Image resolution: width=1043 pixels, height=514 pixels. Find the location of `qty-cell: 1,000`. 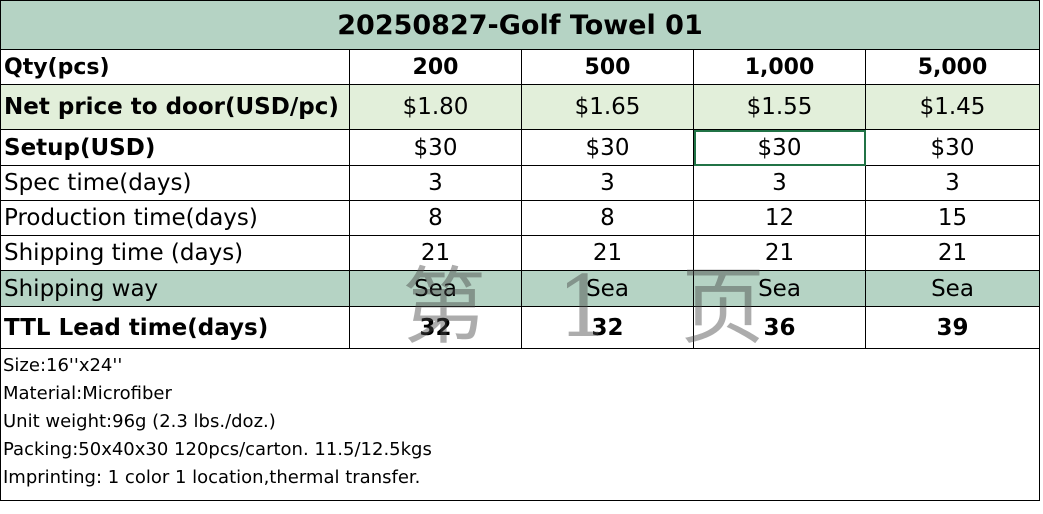

qty-cell: 1,000 is located at coordinates (779, 67).